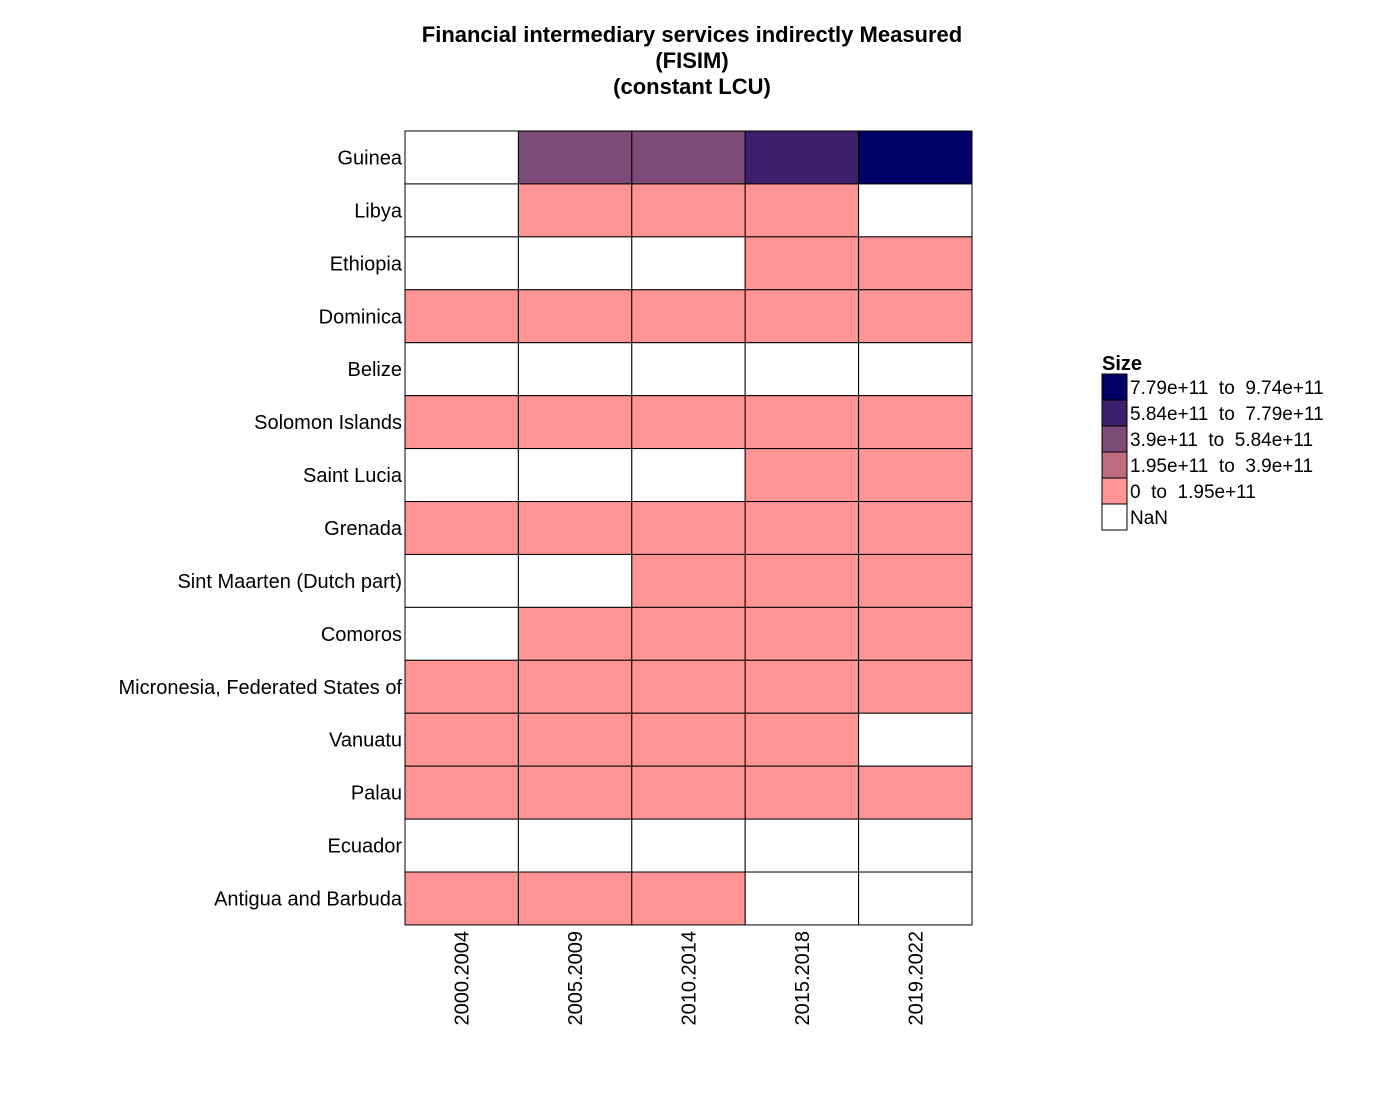  I want to click on legend-label: NaN, so click(1149, 518).